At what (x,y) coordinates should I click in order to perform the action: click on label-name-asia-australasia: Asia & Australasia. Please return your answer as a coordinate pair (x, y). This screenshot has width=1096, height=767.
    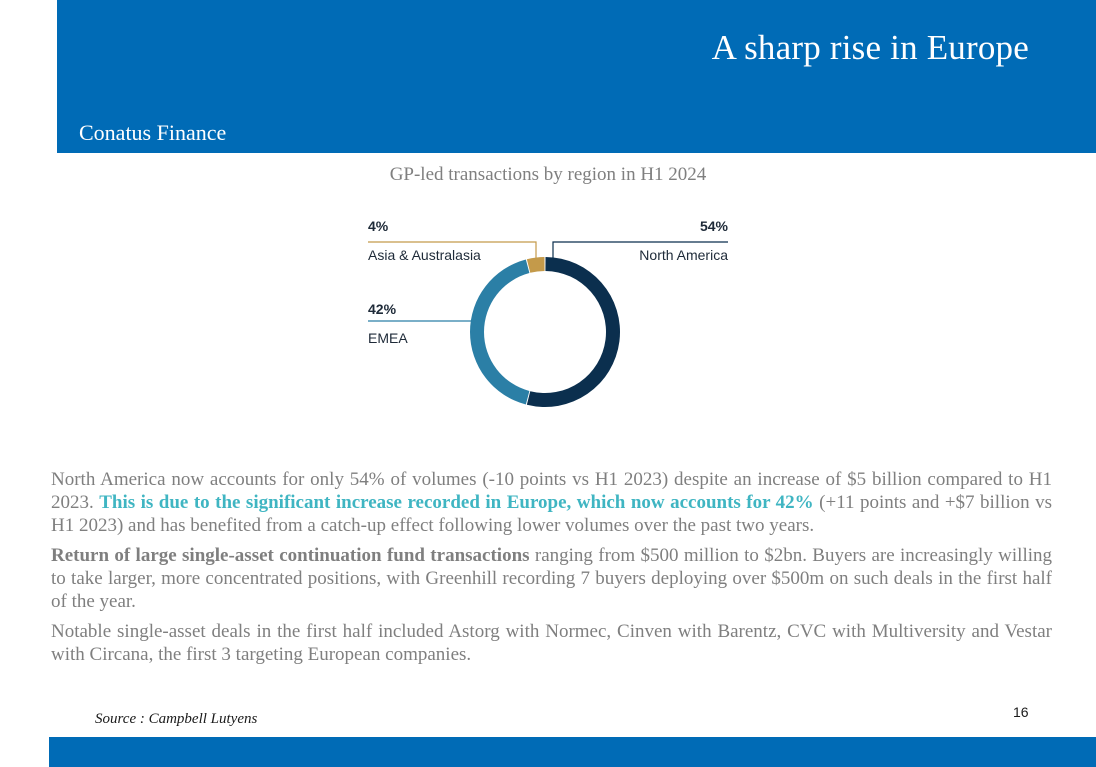
    Looking at the image, I should click on (424, 255).